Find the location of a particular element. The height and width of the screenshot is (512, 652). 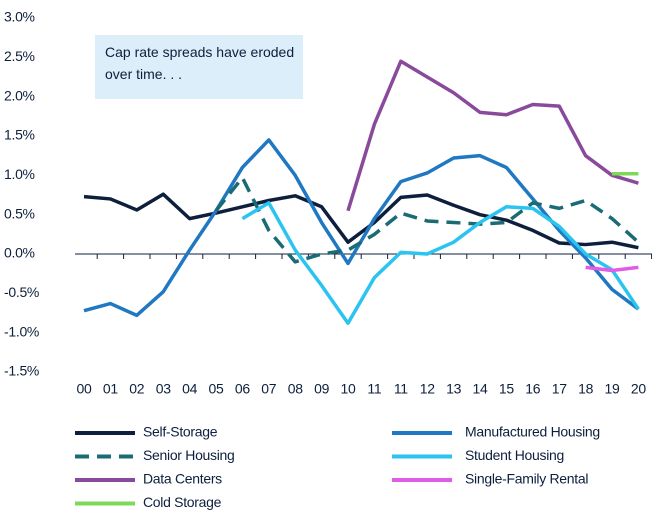

x-tick-label: 10 is located at coordinates (348, 389).